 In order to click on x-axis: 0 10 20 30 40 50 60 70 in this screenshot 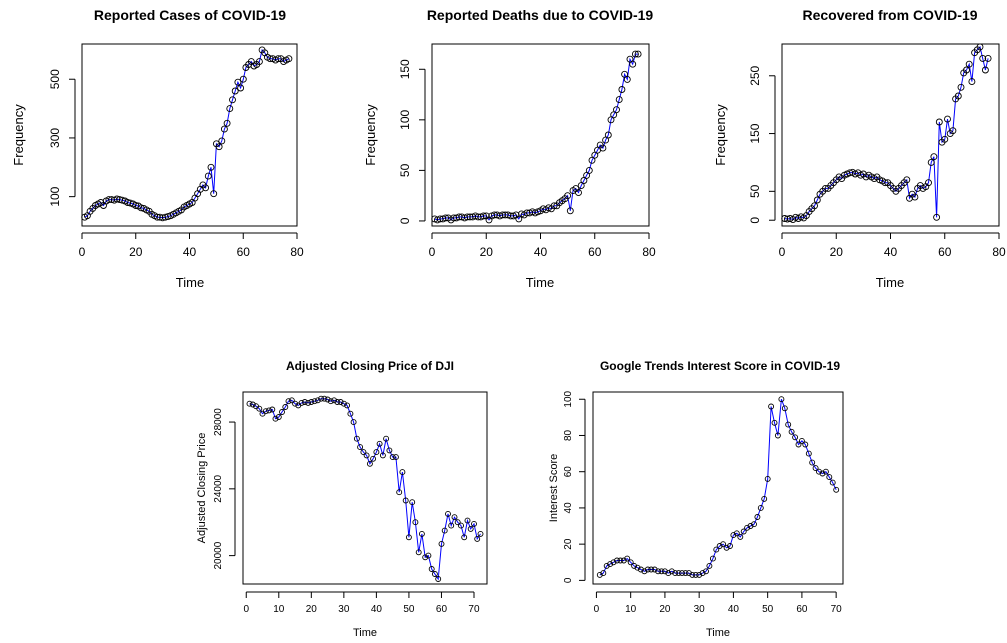, I will do `click(718, 603)`.